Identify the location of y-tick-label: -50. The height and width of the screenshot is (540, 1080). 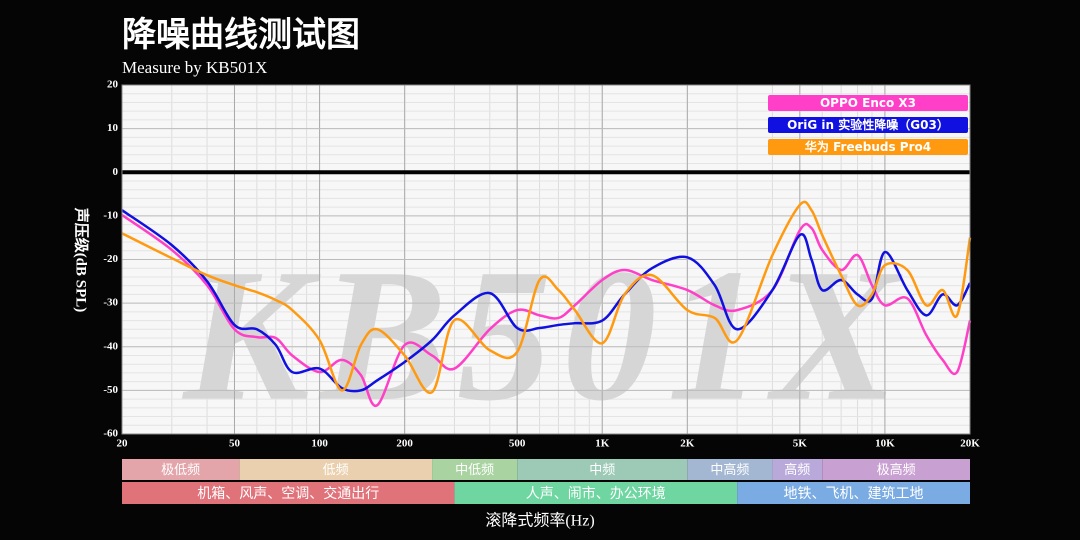
(110, 390).